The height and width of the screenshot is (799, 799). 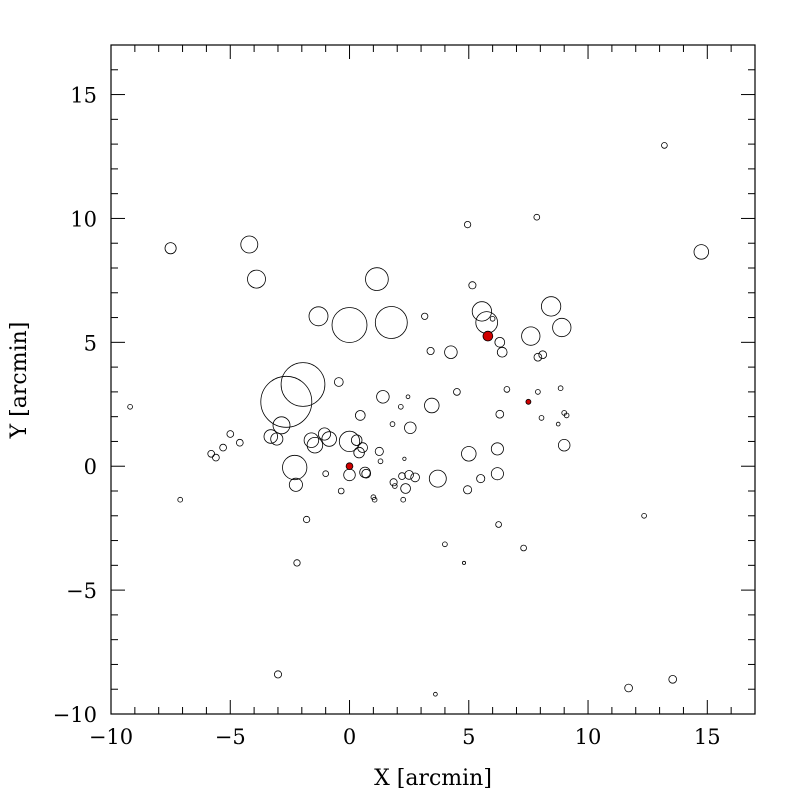 What do you see at coordinates (83, 219) in the screenshot?
I see `y-tick-label: 10` at bounding box center [83, 219].